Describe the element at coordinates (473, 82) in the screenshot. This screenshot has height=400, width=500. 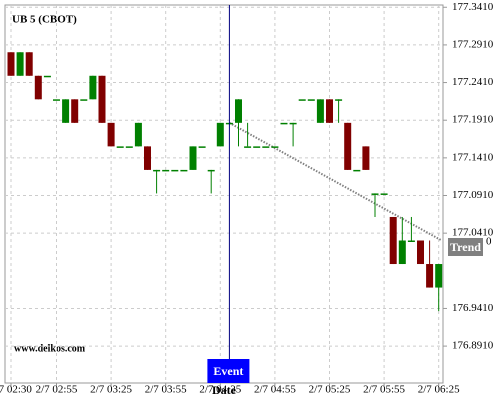
I see `y-tick-label: 177.2410` at that location.